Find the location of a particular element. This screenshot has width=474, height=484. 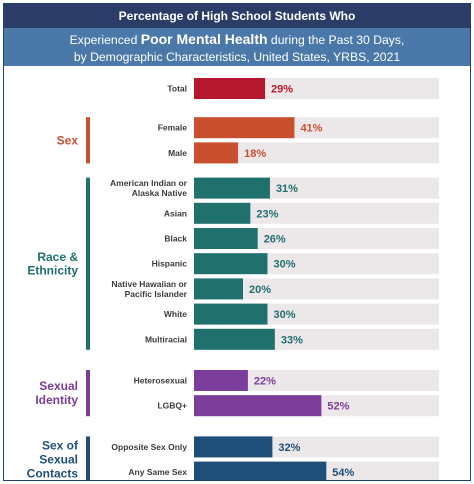

group-label: Sex is located at coordinates (68, 140).